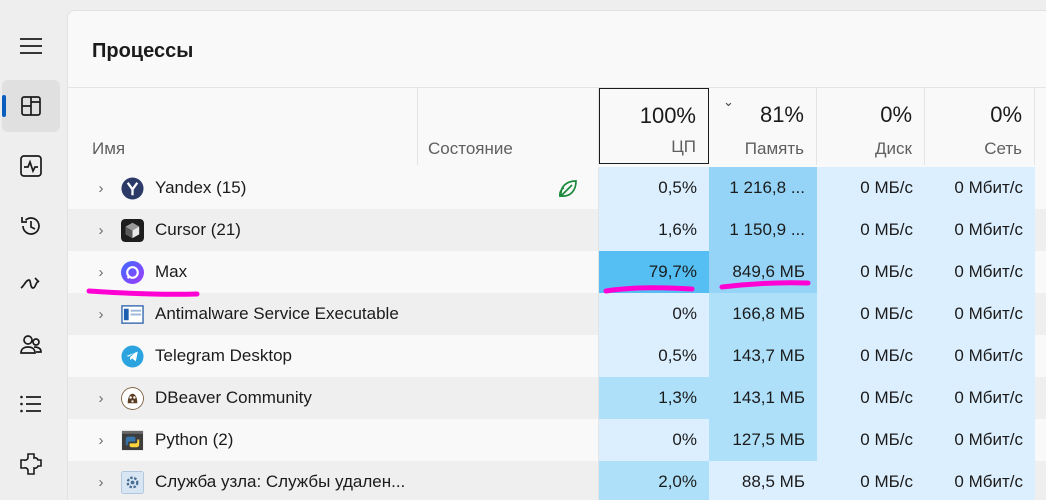  What do you see at coordinates (201, 187) in the screenshot?
I see `process-name: Yandex (15)` at bounding box center [201, 187].